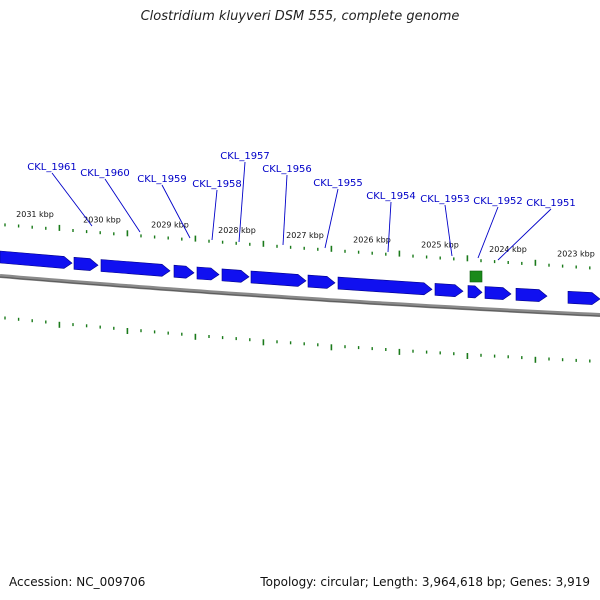 Image resolution: width=600 pixels, height=600 pixels. Describe the element at coordinates (498, 201) in the screenshot. I see `gene-label: CKL_1952` at that location.